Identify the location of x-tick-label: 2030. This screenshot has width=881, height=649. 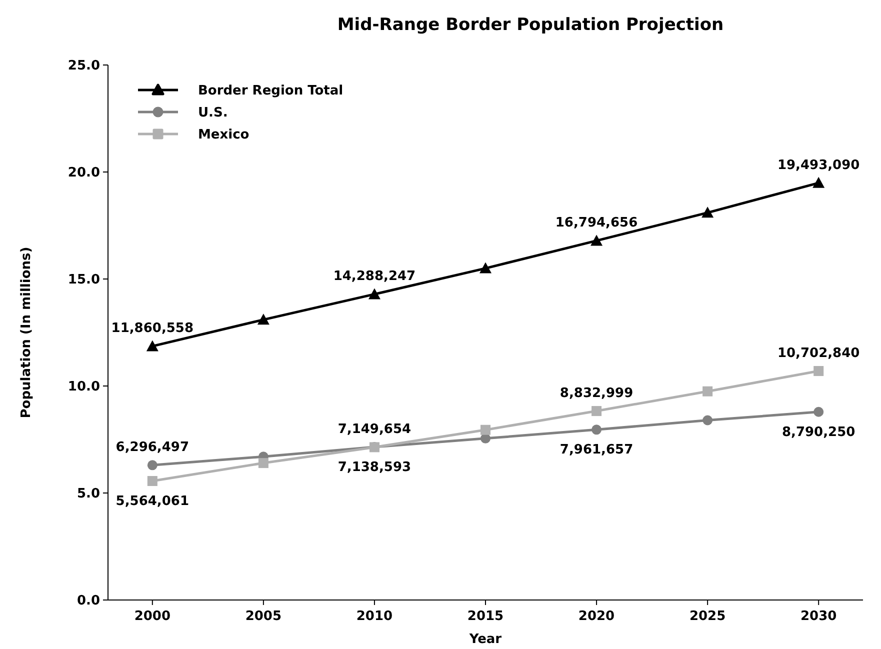
(818, 616).